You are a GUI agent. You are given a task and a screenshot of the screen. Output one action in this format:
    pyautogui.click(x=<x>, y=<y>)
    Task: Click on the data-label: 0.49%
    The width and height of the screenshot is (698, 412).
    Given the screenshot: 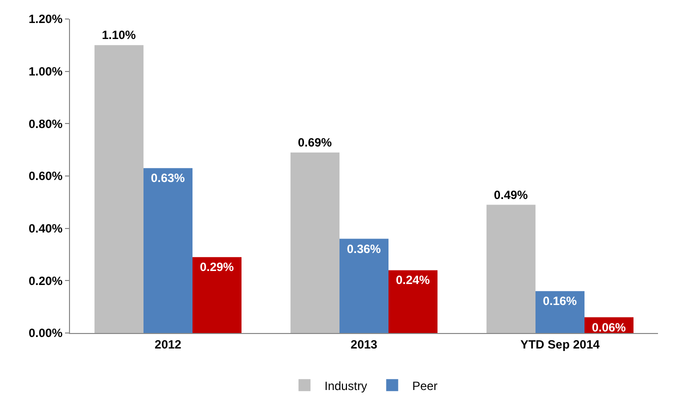 What is the action you would take?
    pyautogui.click(x=511, y=195)
    